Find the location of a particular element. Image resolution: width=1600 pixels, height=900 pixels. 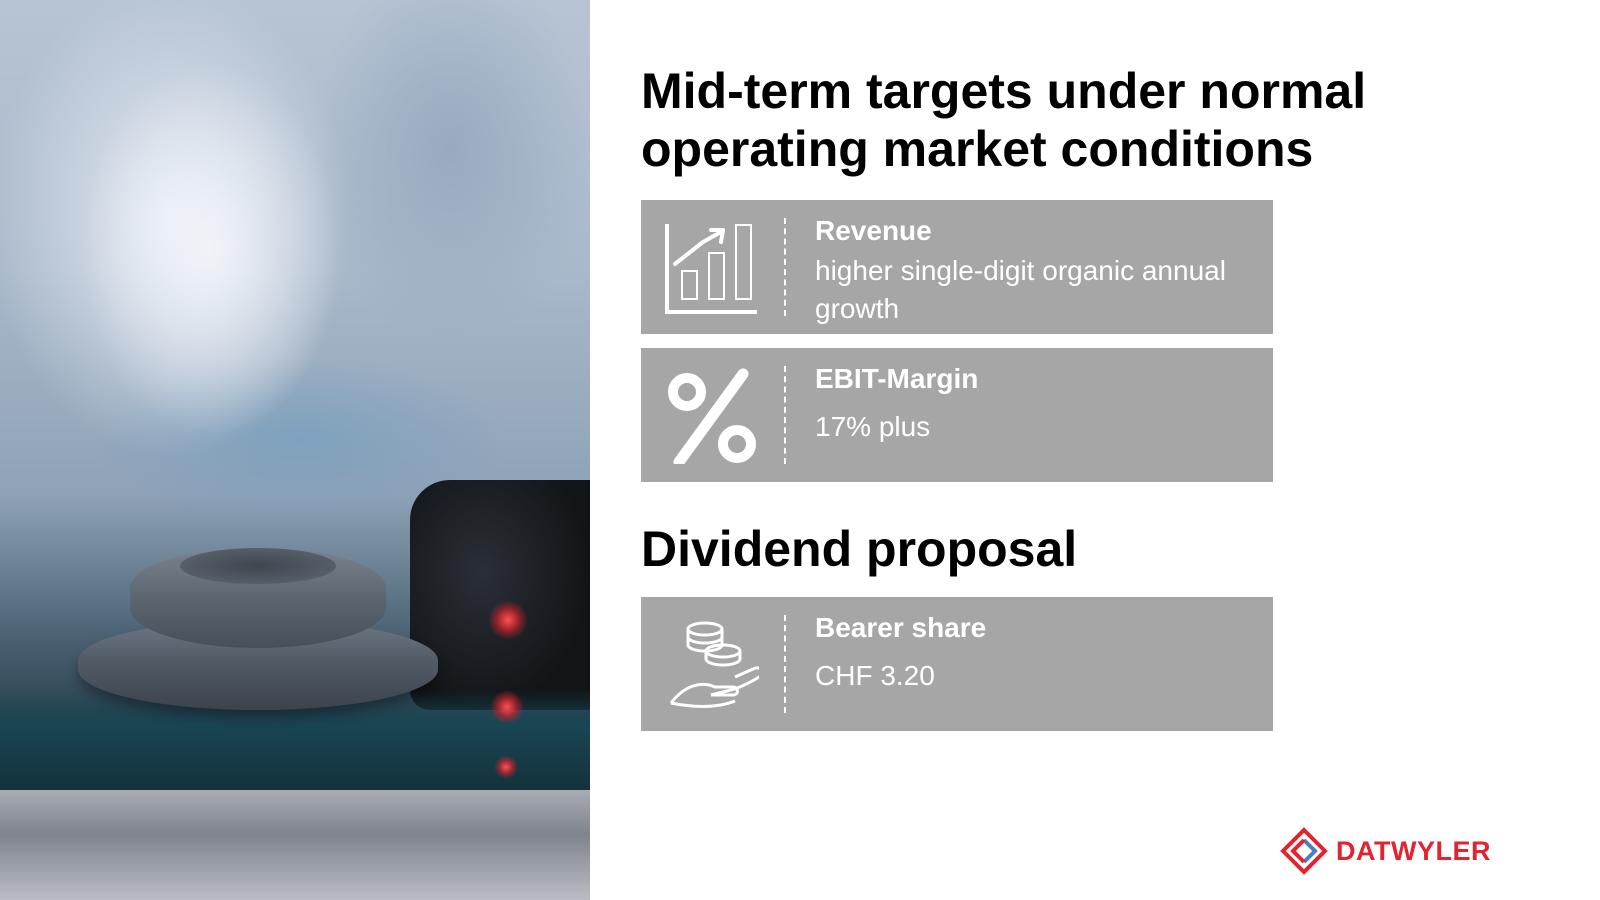

red-indicator-light is located at coordinates (508, 620).